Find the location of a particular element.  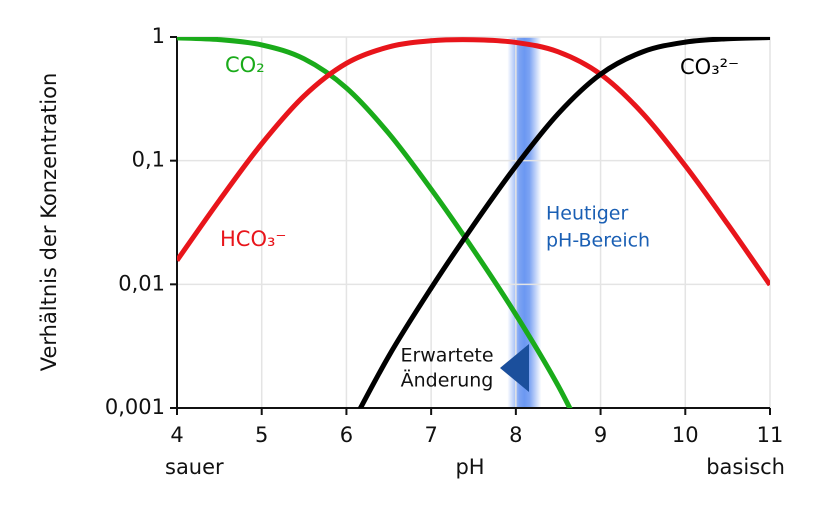

x-tick-label: 9 is located at coordinates (600, 435).